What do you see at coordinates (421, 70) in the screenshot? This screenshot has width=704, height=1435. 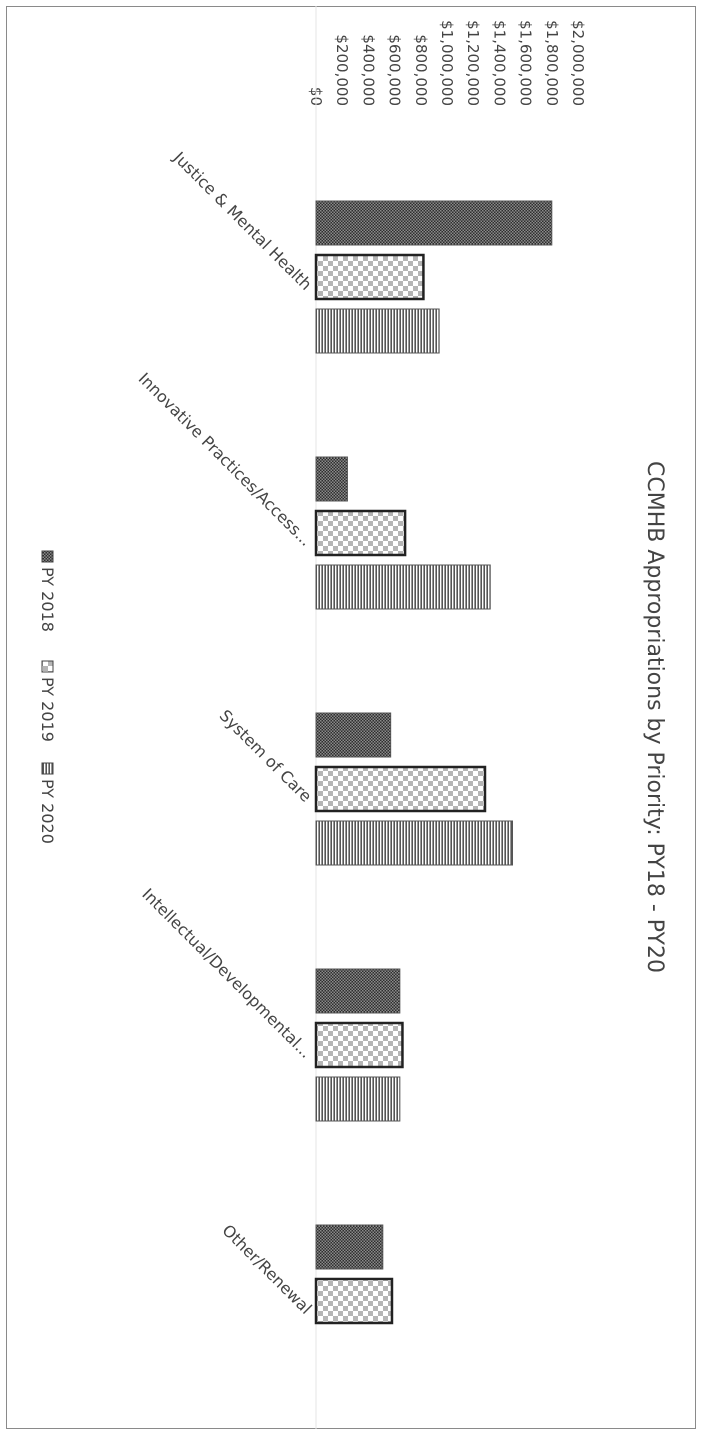 I see `y-tick-label: $800,000` at bounding box center [421, 70].